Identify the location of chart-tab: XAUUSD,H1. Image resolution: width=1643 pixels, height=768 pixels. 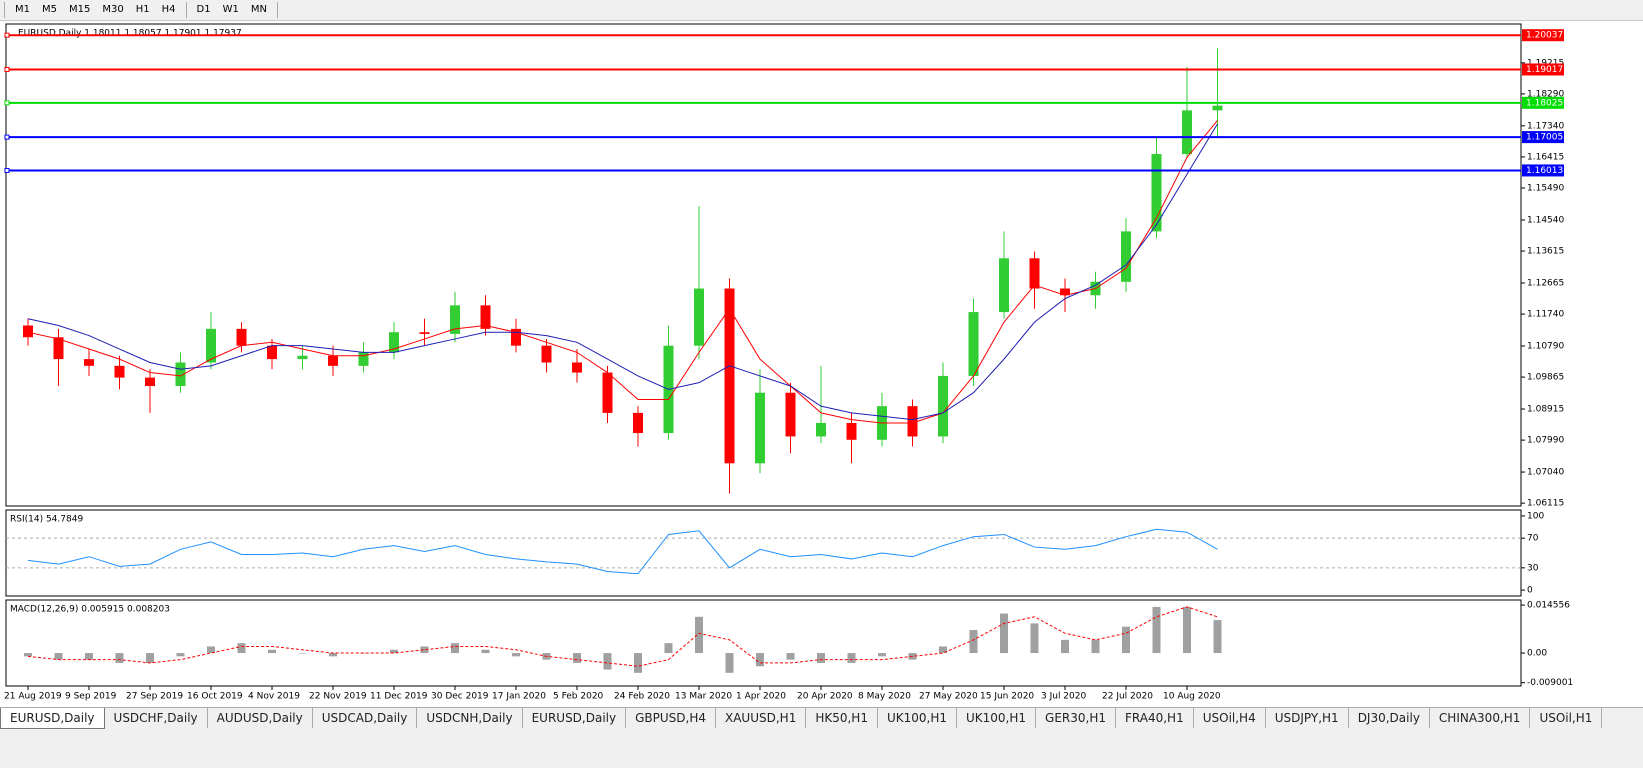
(761, 718).